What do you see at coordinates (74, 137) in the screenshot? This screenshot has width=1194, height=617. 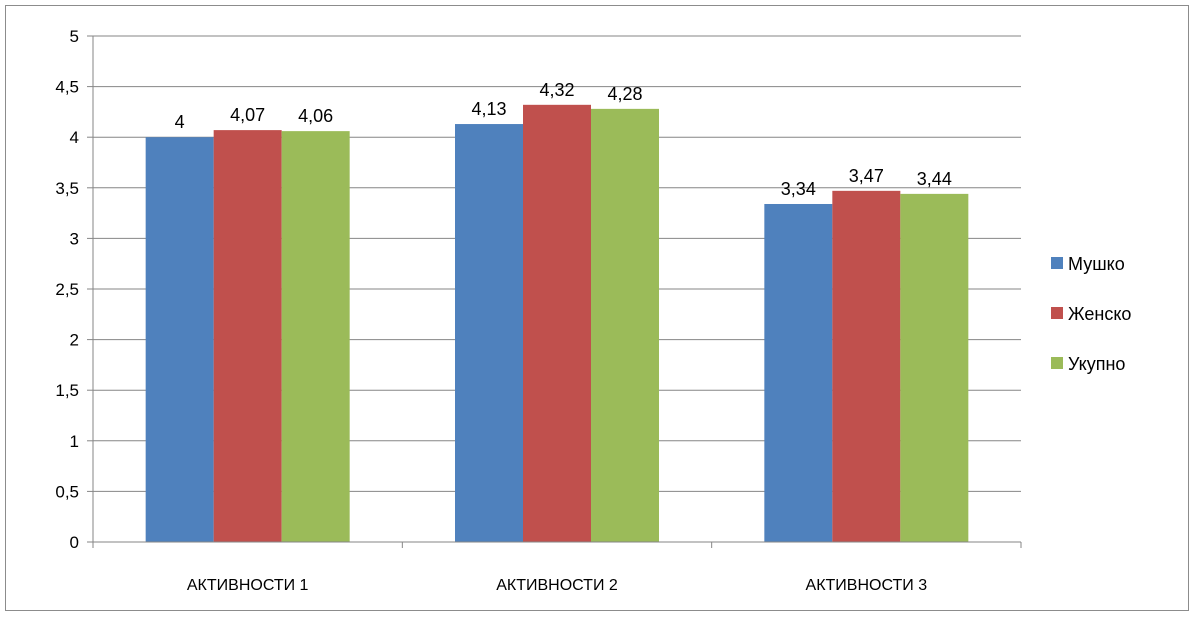 I see `y-tick-label: 4` at bounding box center [74, 137].